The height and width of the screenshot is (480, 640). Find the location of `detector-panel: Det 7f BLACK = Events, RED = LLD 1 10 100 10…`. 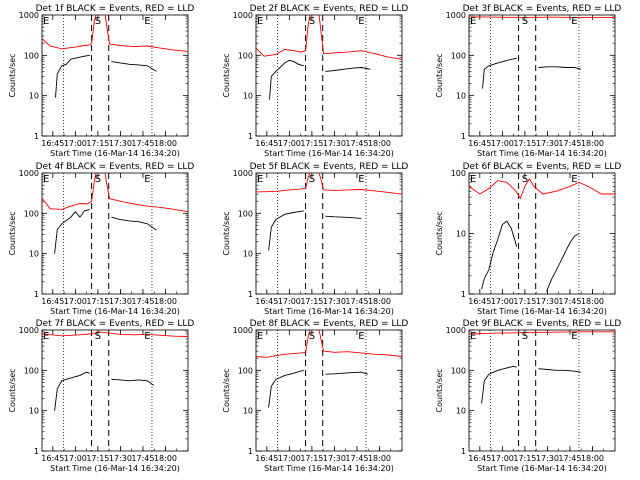

detector-panel: Det 7f BLACK = Events, RED = LLD 1 10 100 10… is located at coordinates (101, 396).